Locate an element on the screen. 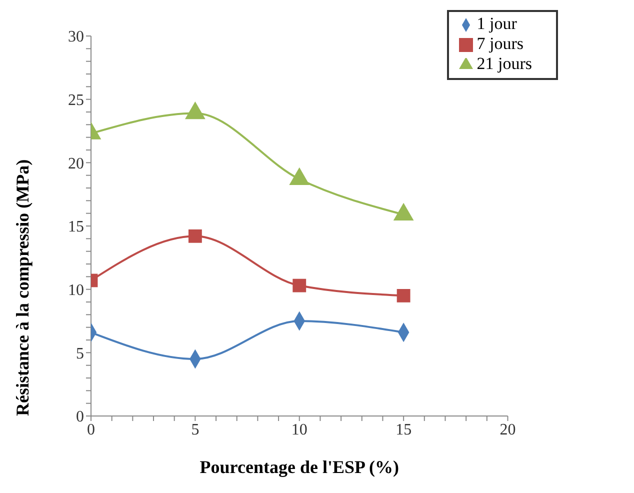 The height and width of the screenshot is (493, 634). x-tick-label: 0 is located at coordinates (91, 429).